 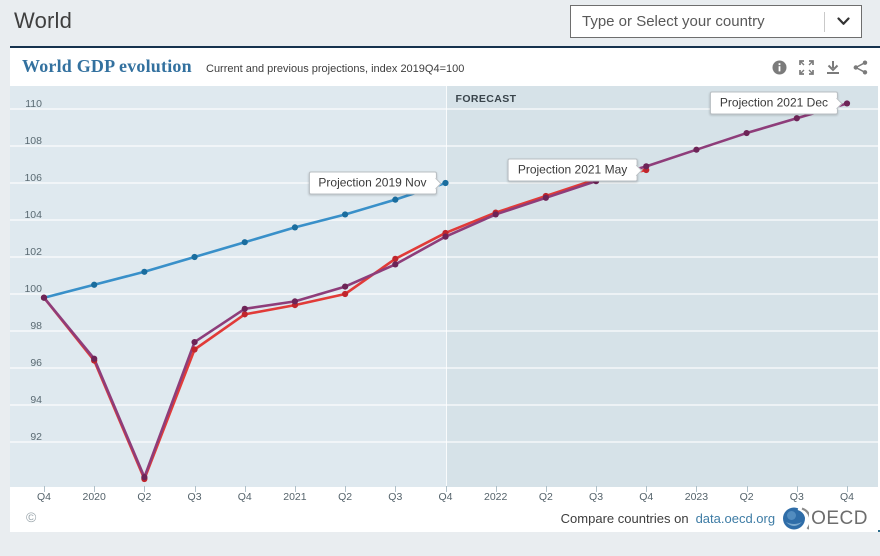 What do you see at coordinates (806, 67) in the screenshot?
I see `fullscreen-icon` at bounding box center [806, 67].